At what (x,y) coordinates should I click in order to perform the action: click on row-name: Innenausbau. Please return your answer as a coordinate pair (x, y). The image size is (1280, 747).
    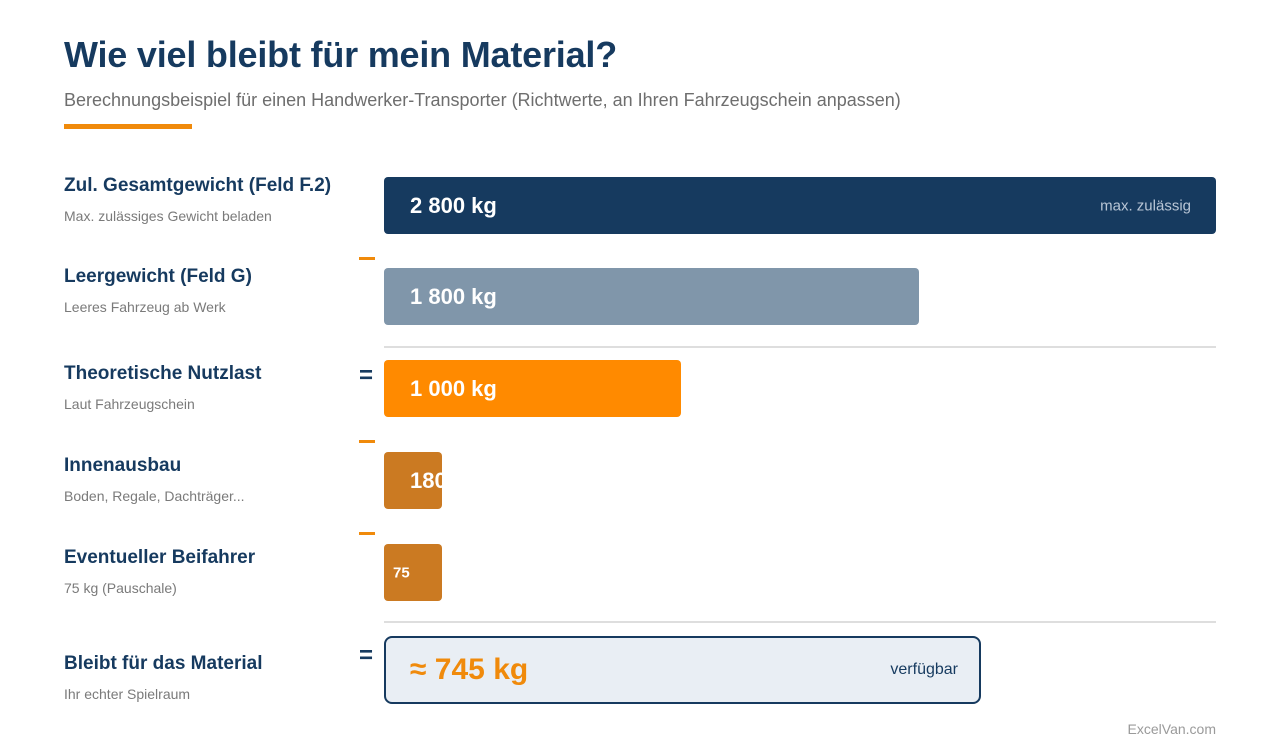
    Looking at the image, I should click on (123, 465).